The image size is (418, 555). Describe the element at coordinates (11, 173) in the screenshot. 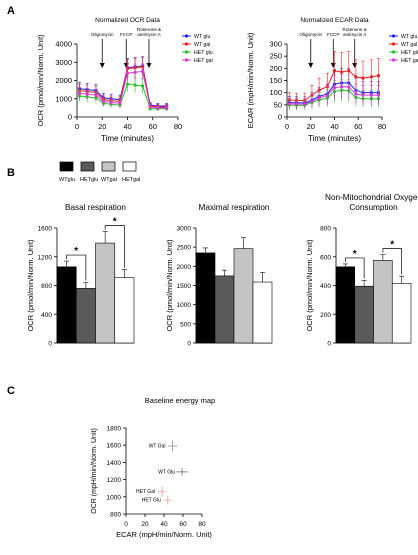

I see `panel-label-b: B` at that location.